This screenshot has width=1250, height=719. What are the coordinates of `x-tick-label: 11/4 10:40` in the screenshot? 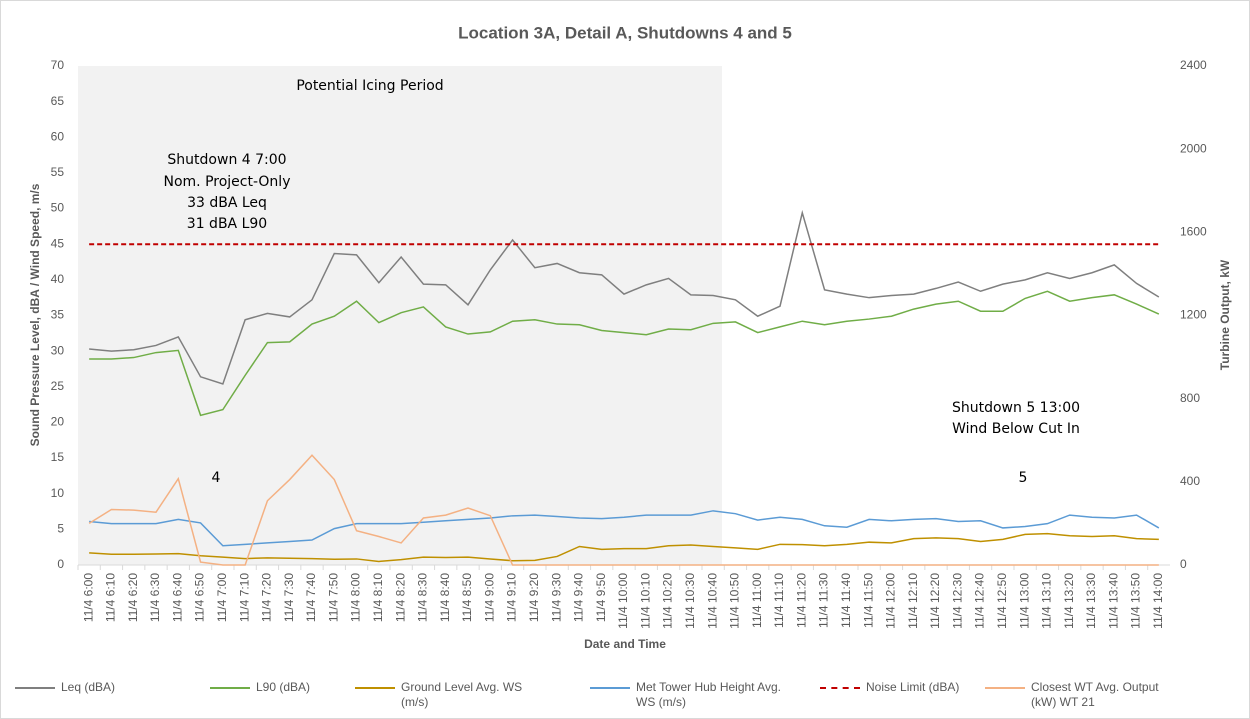 It's located at (712, 601).